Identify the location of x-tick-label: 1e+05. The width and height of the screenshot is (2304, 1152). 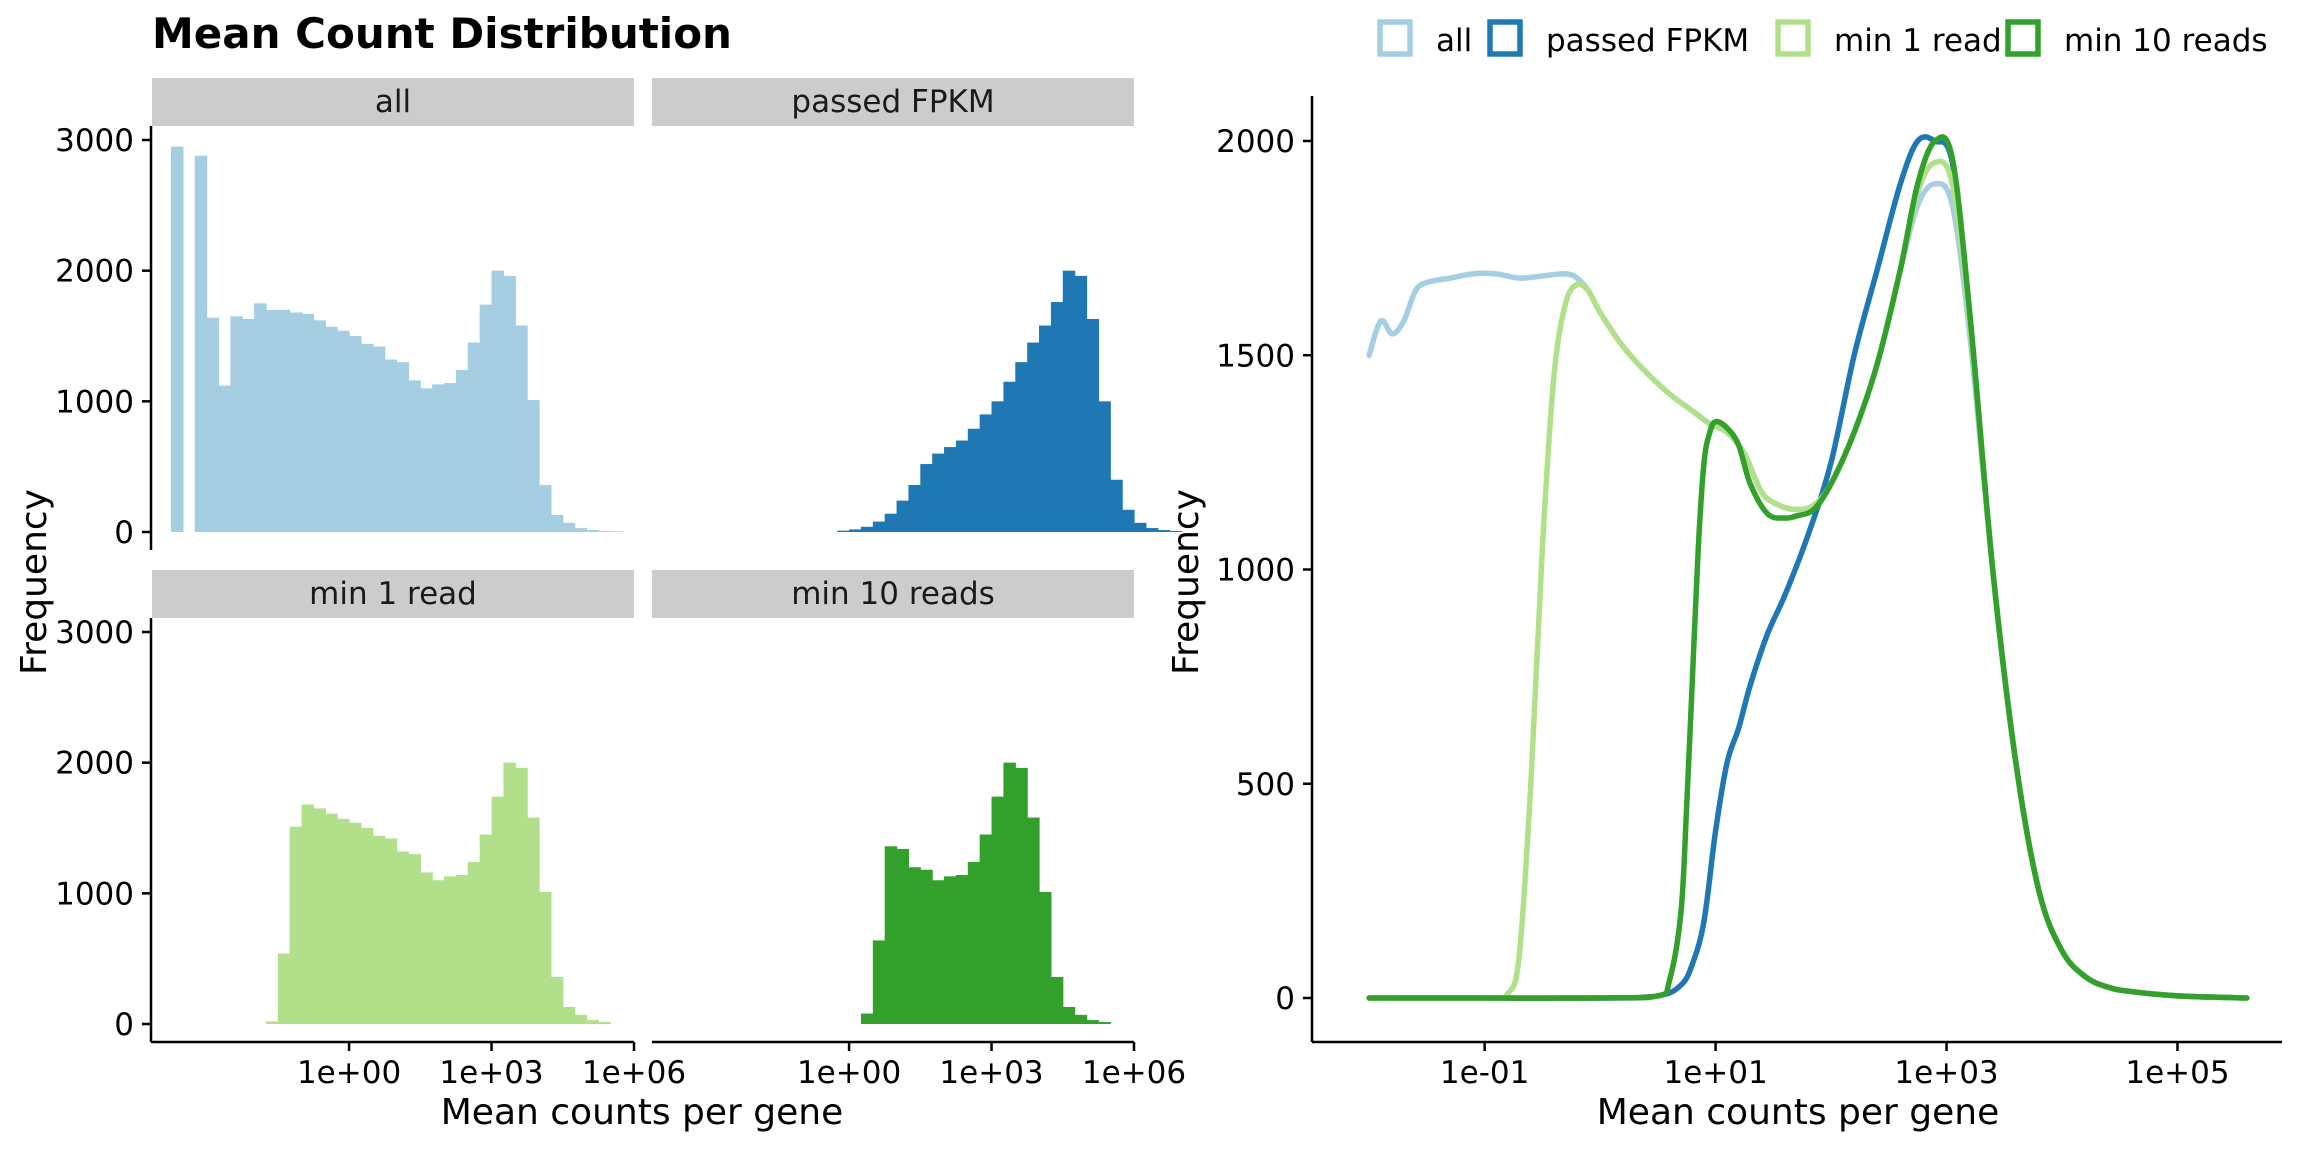
(2177, 1073).